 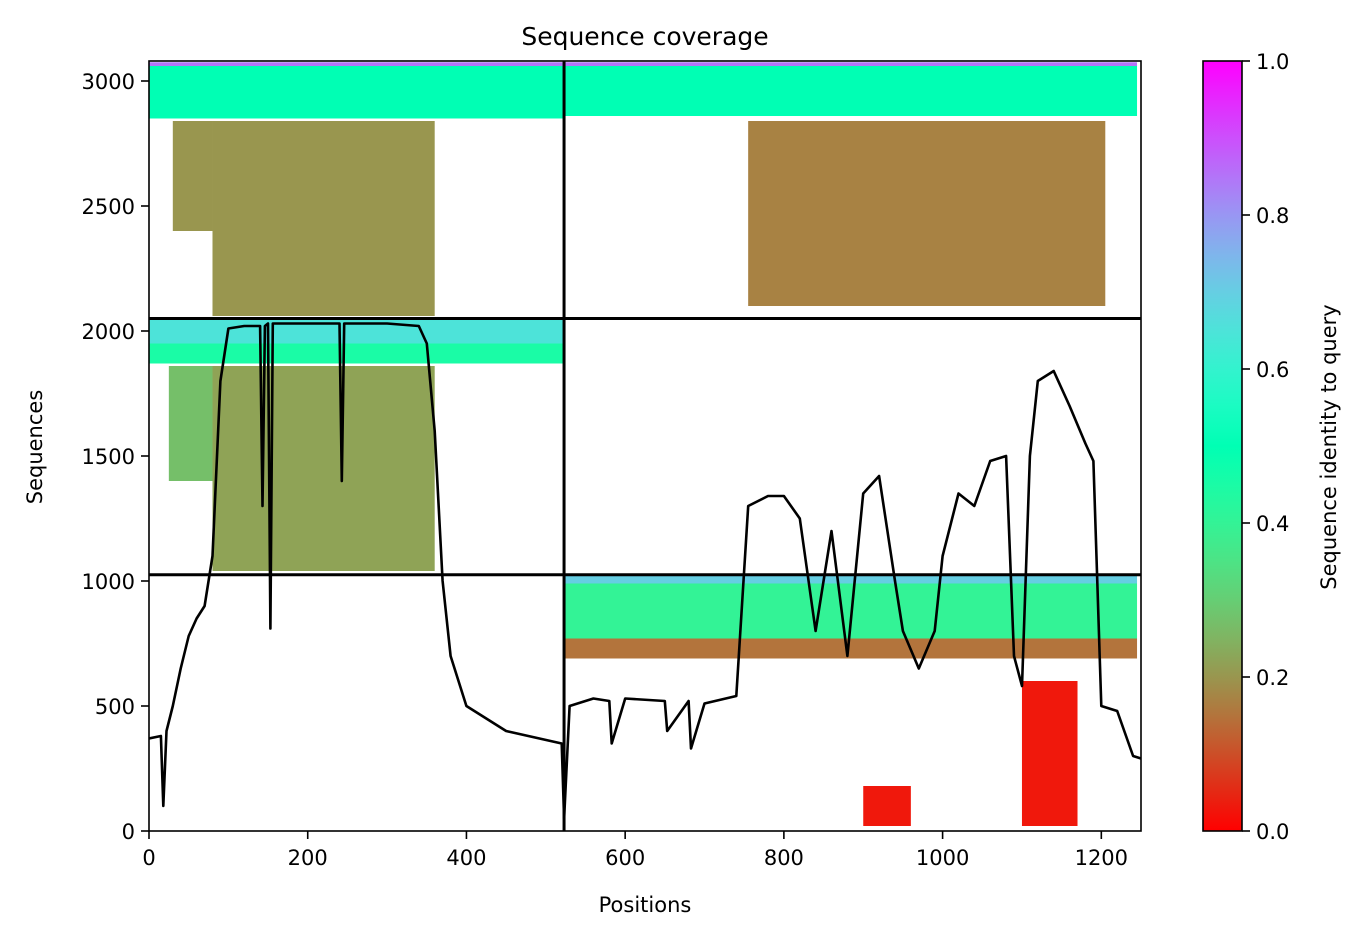 What do you see at coordinates (108, 457) in the screenshot?
I see `y-tick-label: 1500` at bounding box center [108, 457].